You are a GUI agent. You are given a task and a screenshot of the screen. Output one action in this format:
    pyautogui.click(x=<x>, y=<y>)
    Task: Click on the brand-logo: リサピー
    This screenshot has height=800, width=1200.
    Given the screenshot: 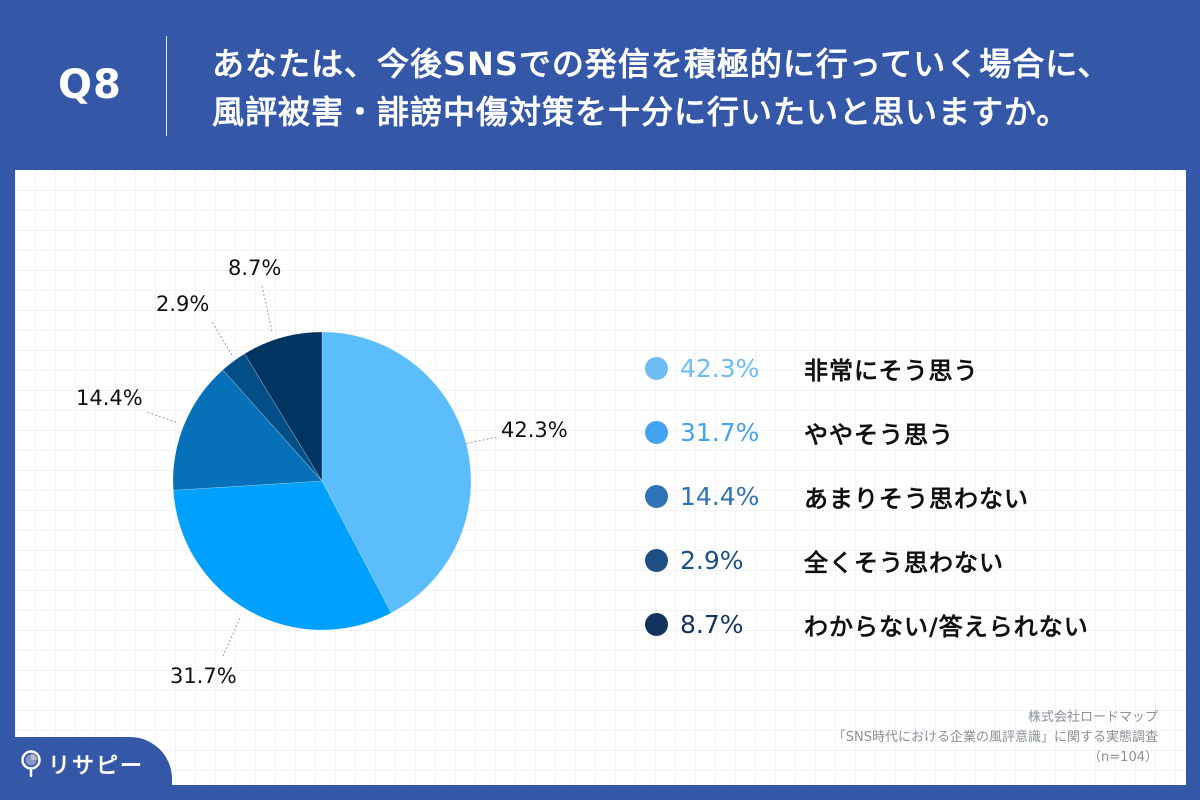 What is the action you would take?
    pyautogui.click(x=82, y=764)
    